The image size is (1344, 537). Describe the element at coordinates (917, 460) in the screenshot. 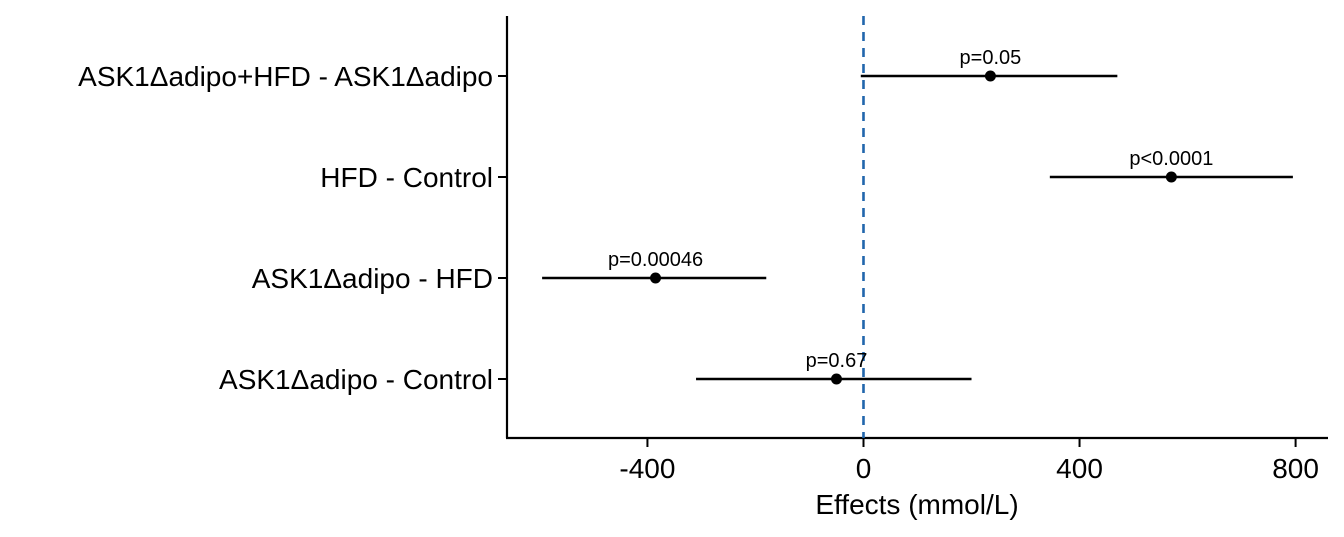

I see `x-axis: -400 0 400 800` at that location.